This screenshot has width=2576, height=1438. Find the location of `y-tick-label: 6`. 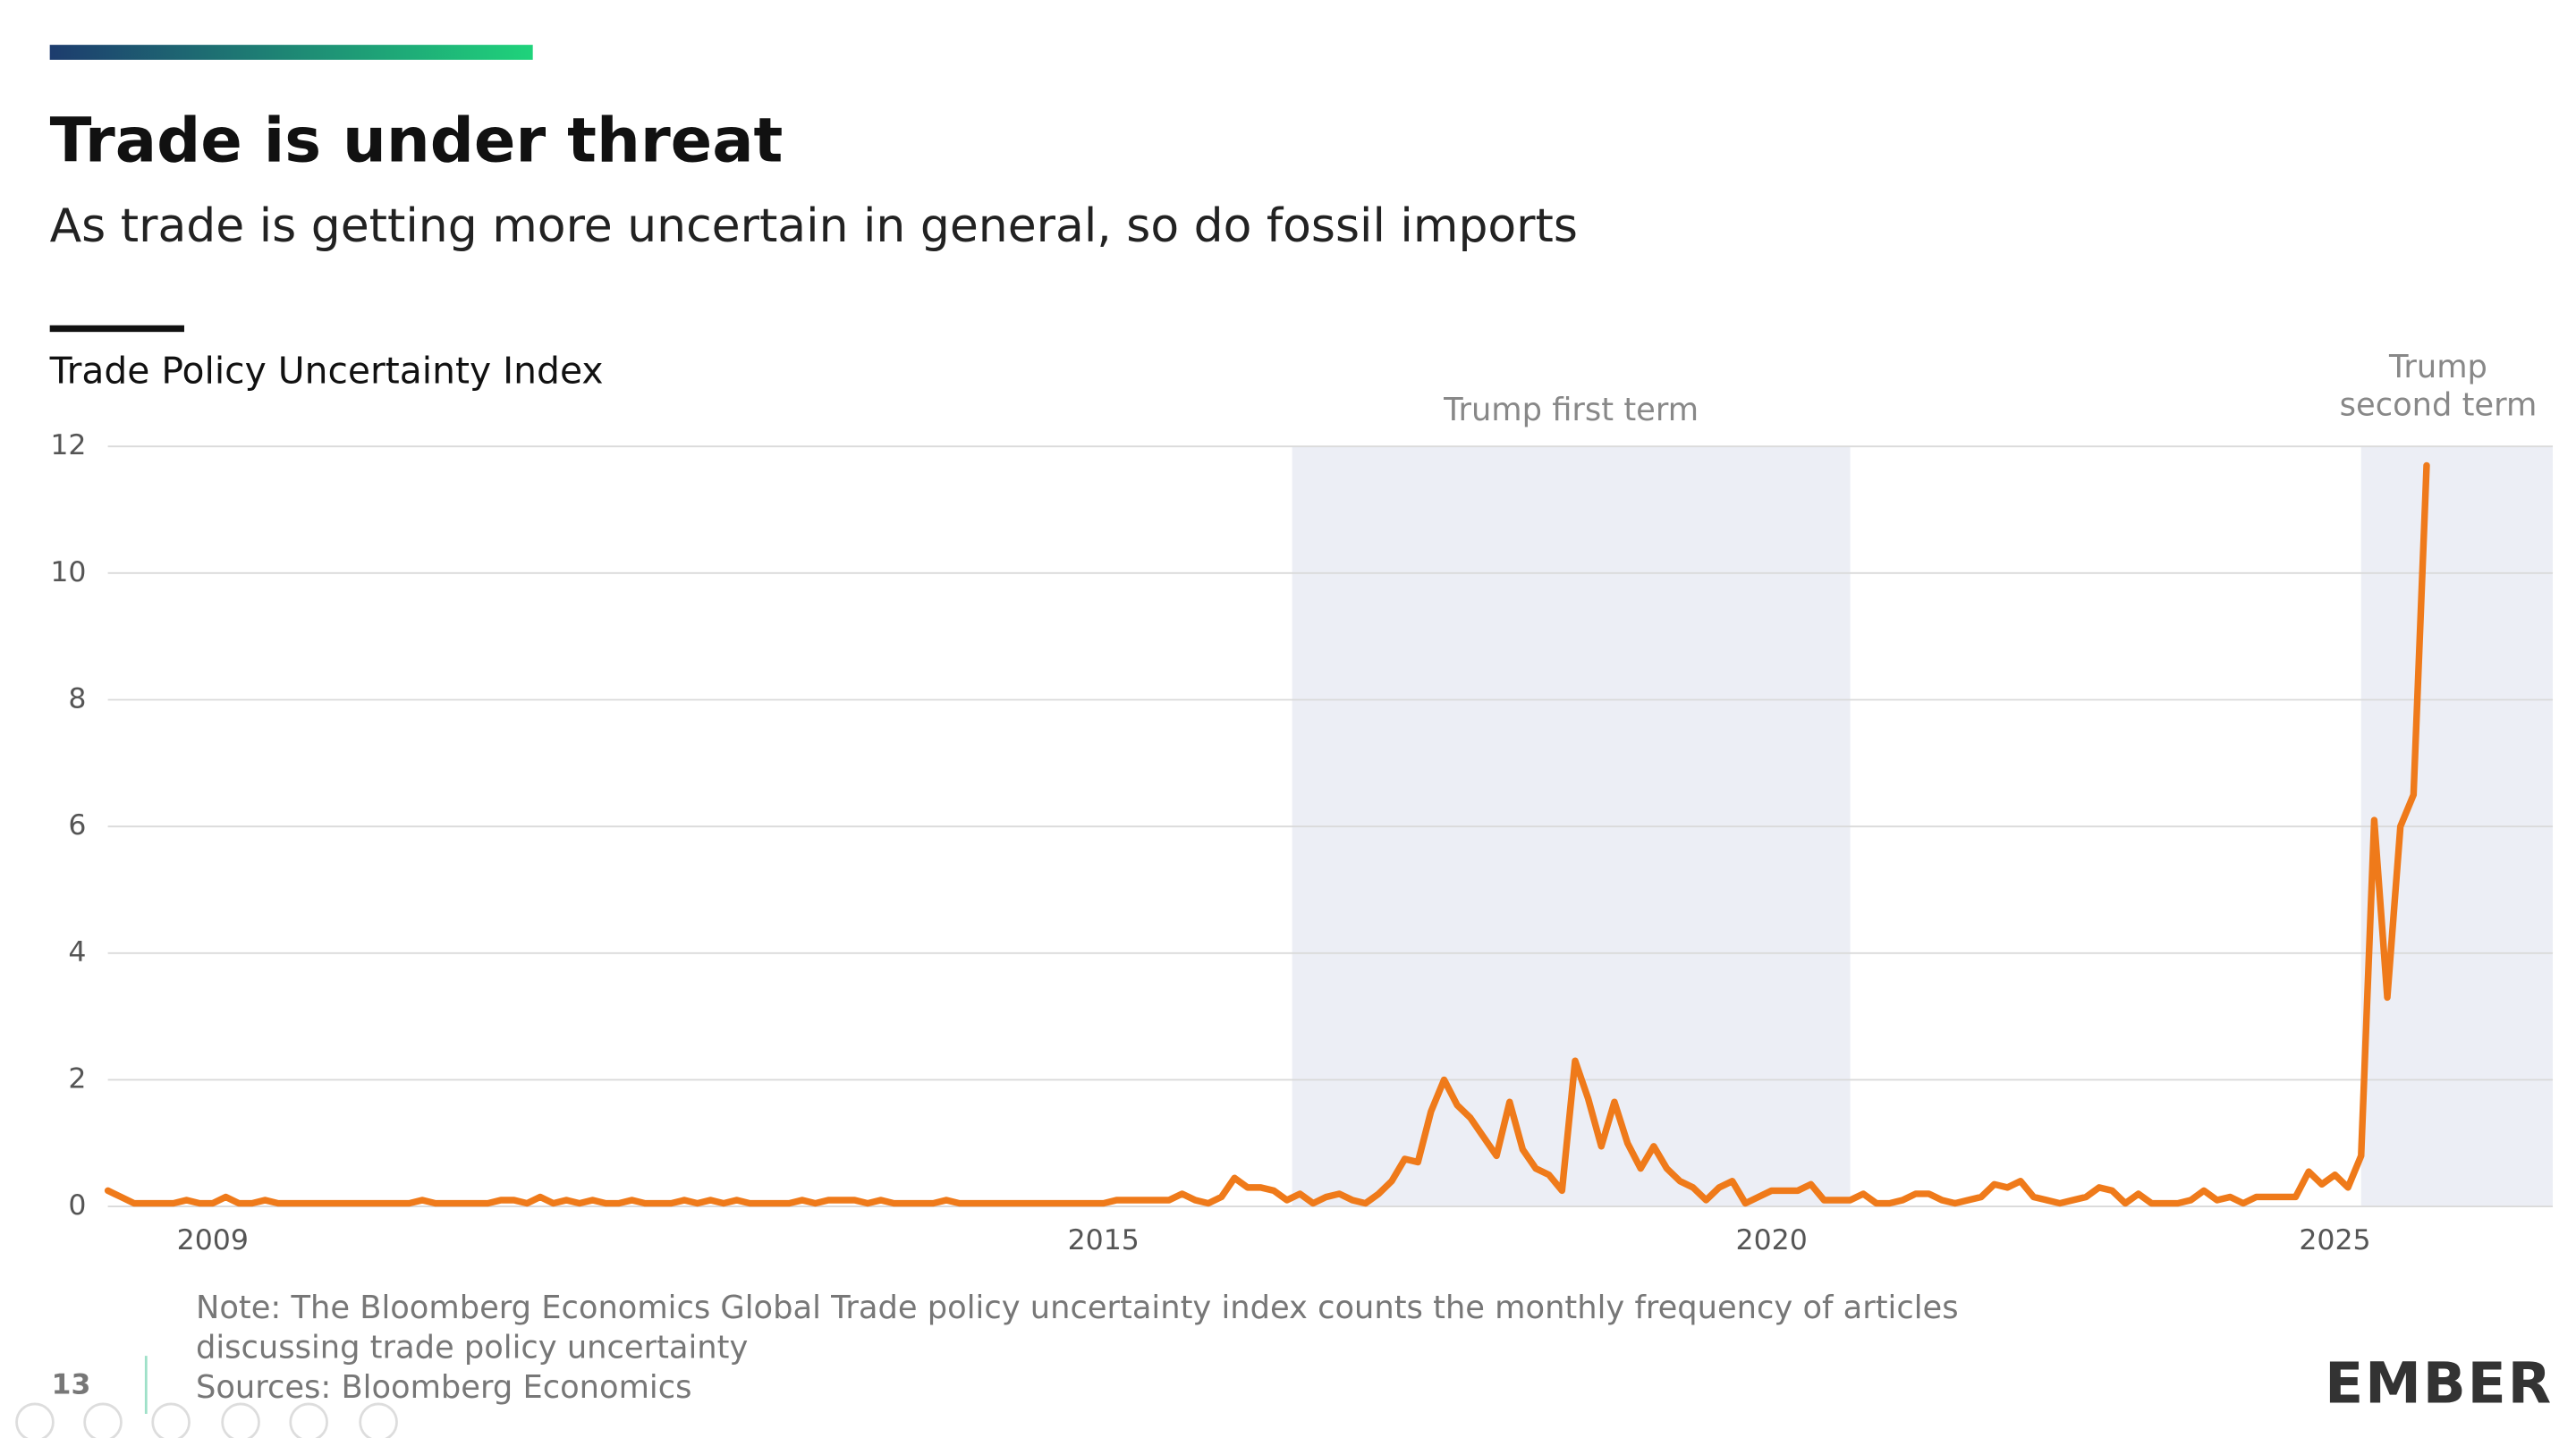

y-tick-label: 6 is located at coordinates (77, 825).